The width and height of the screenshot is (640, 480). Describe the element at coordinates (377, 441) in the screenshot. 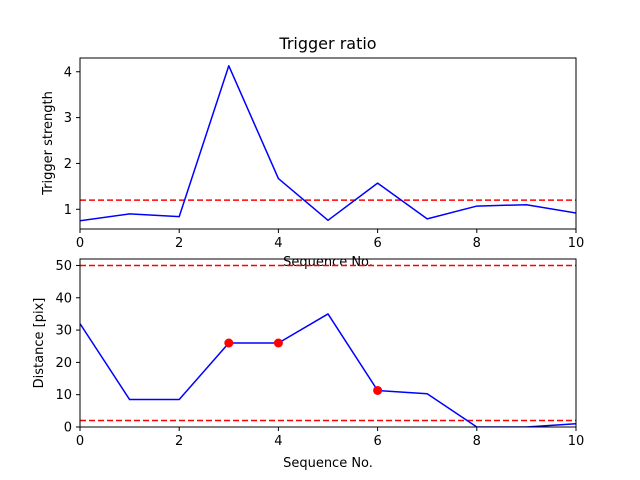

I see `bottom-x-tick-label-3: 6` at that location.